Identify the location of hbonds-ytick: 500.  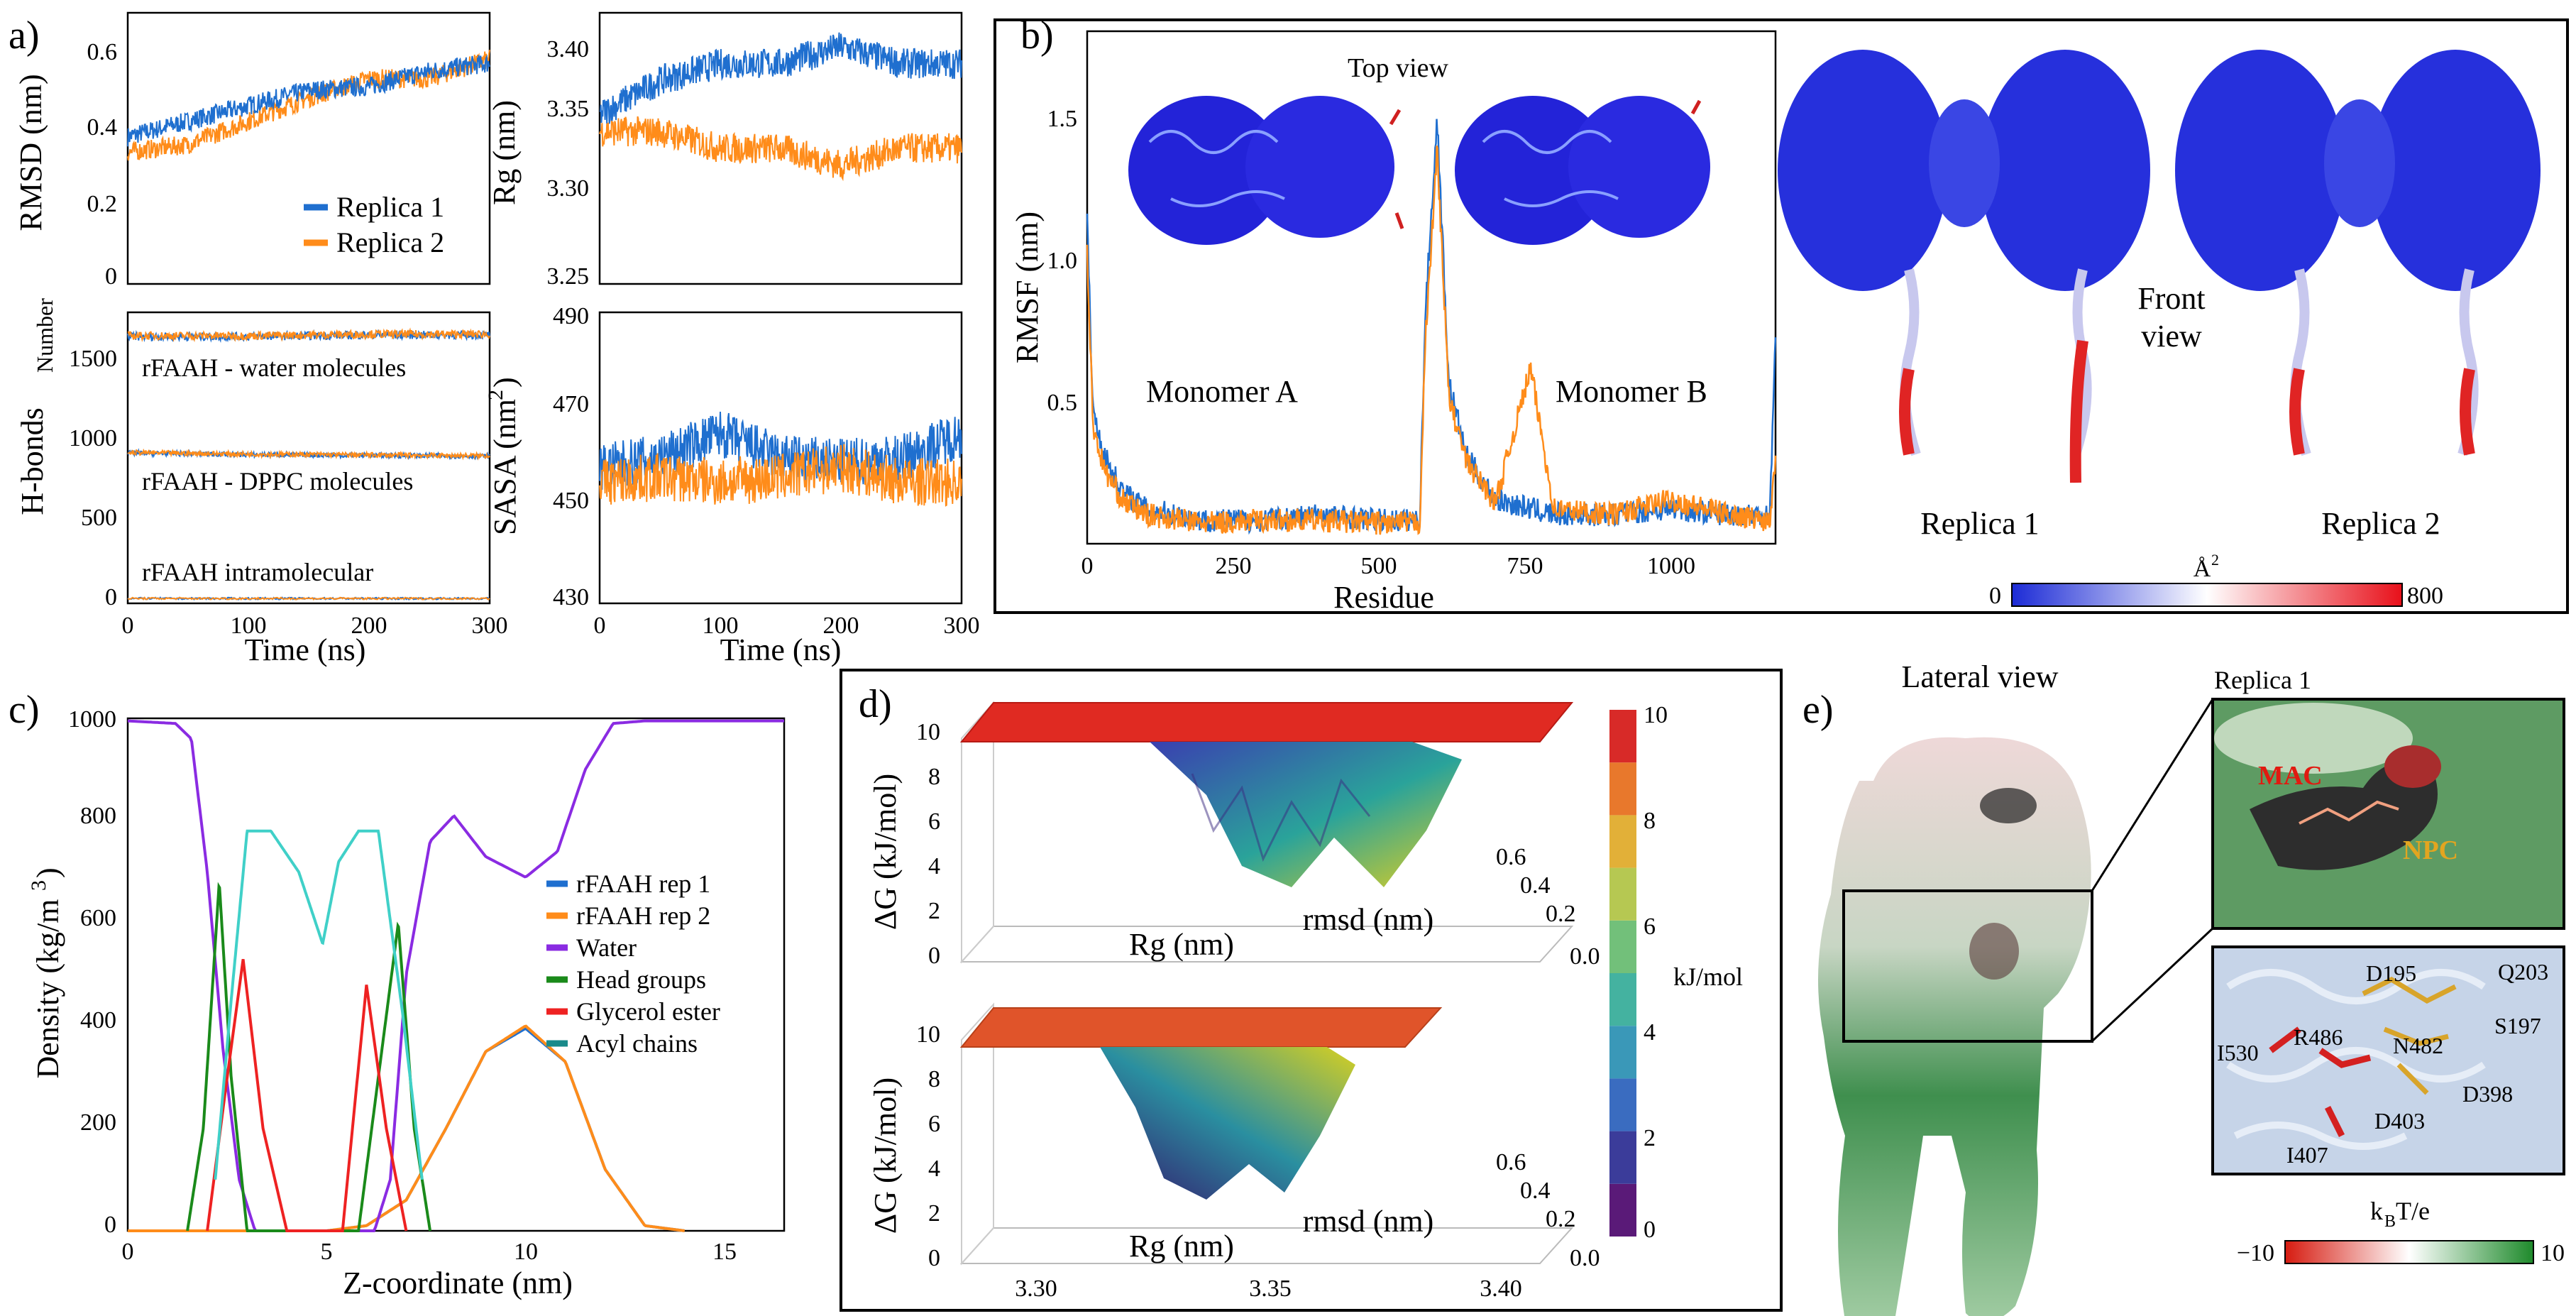
(99, 518).